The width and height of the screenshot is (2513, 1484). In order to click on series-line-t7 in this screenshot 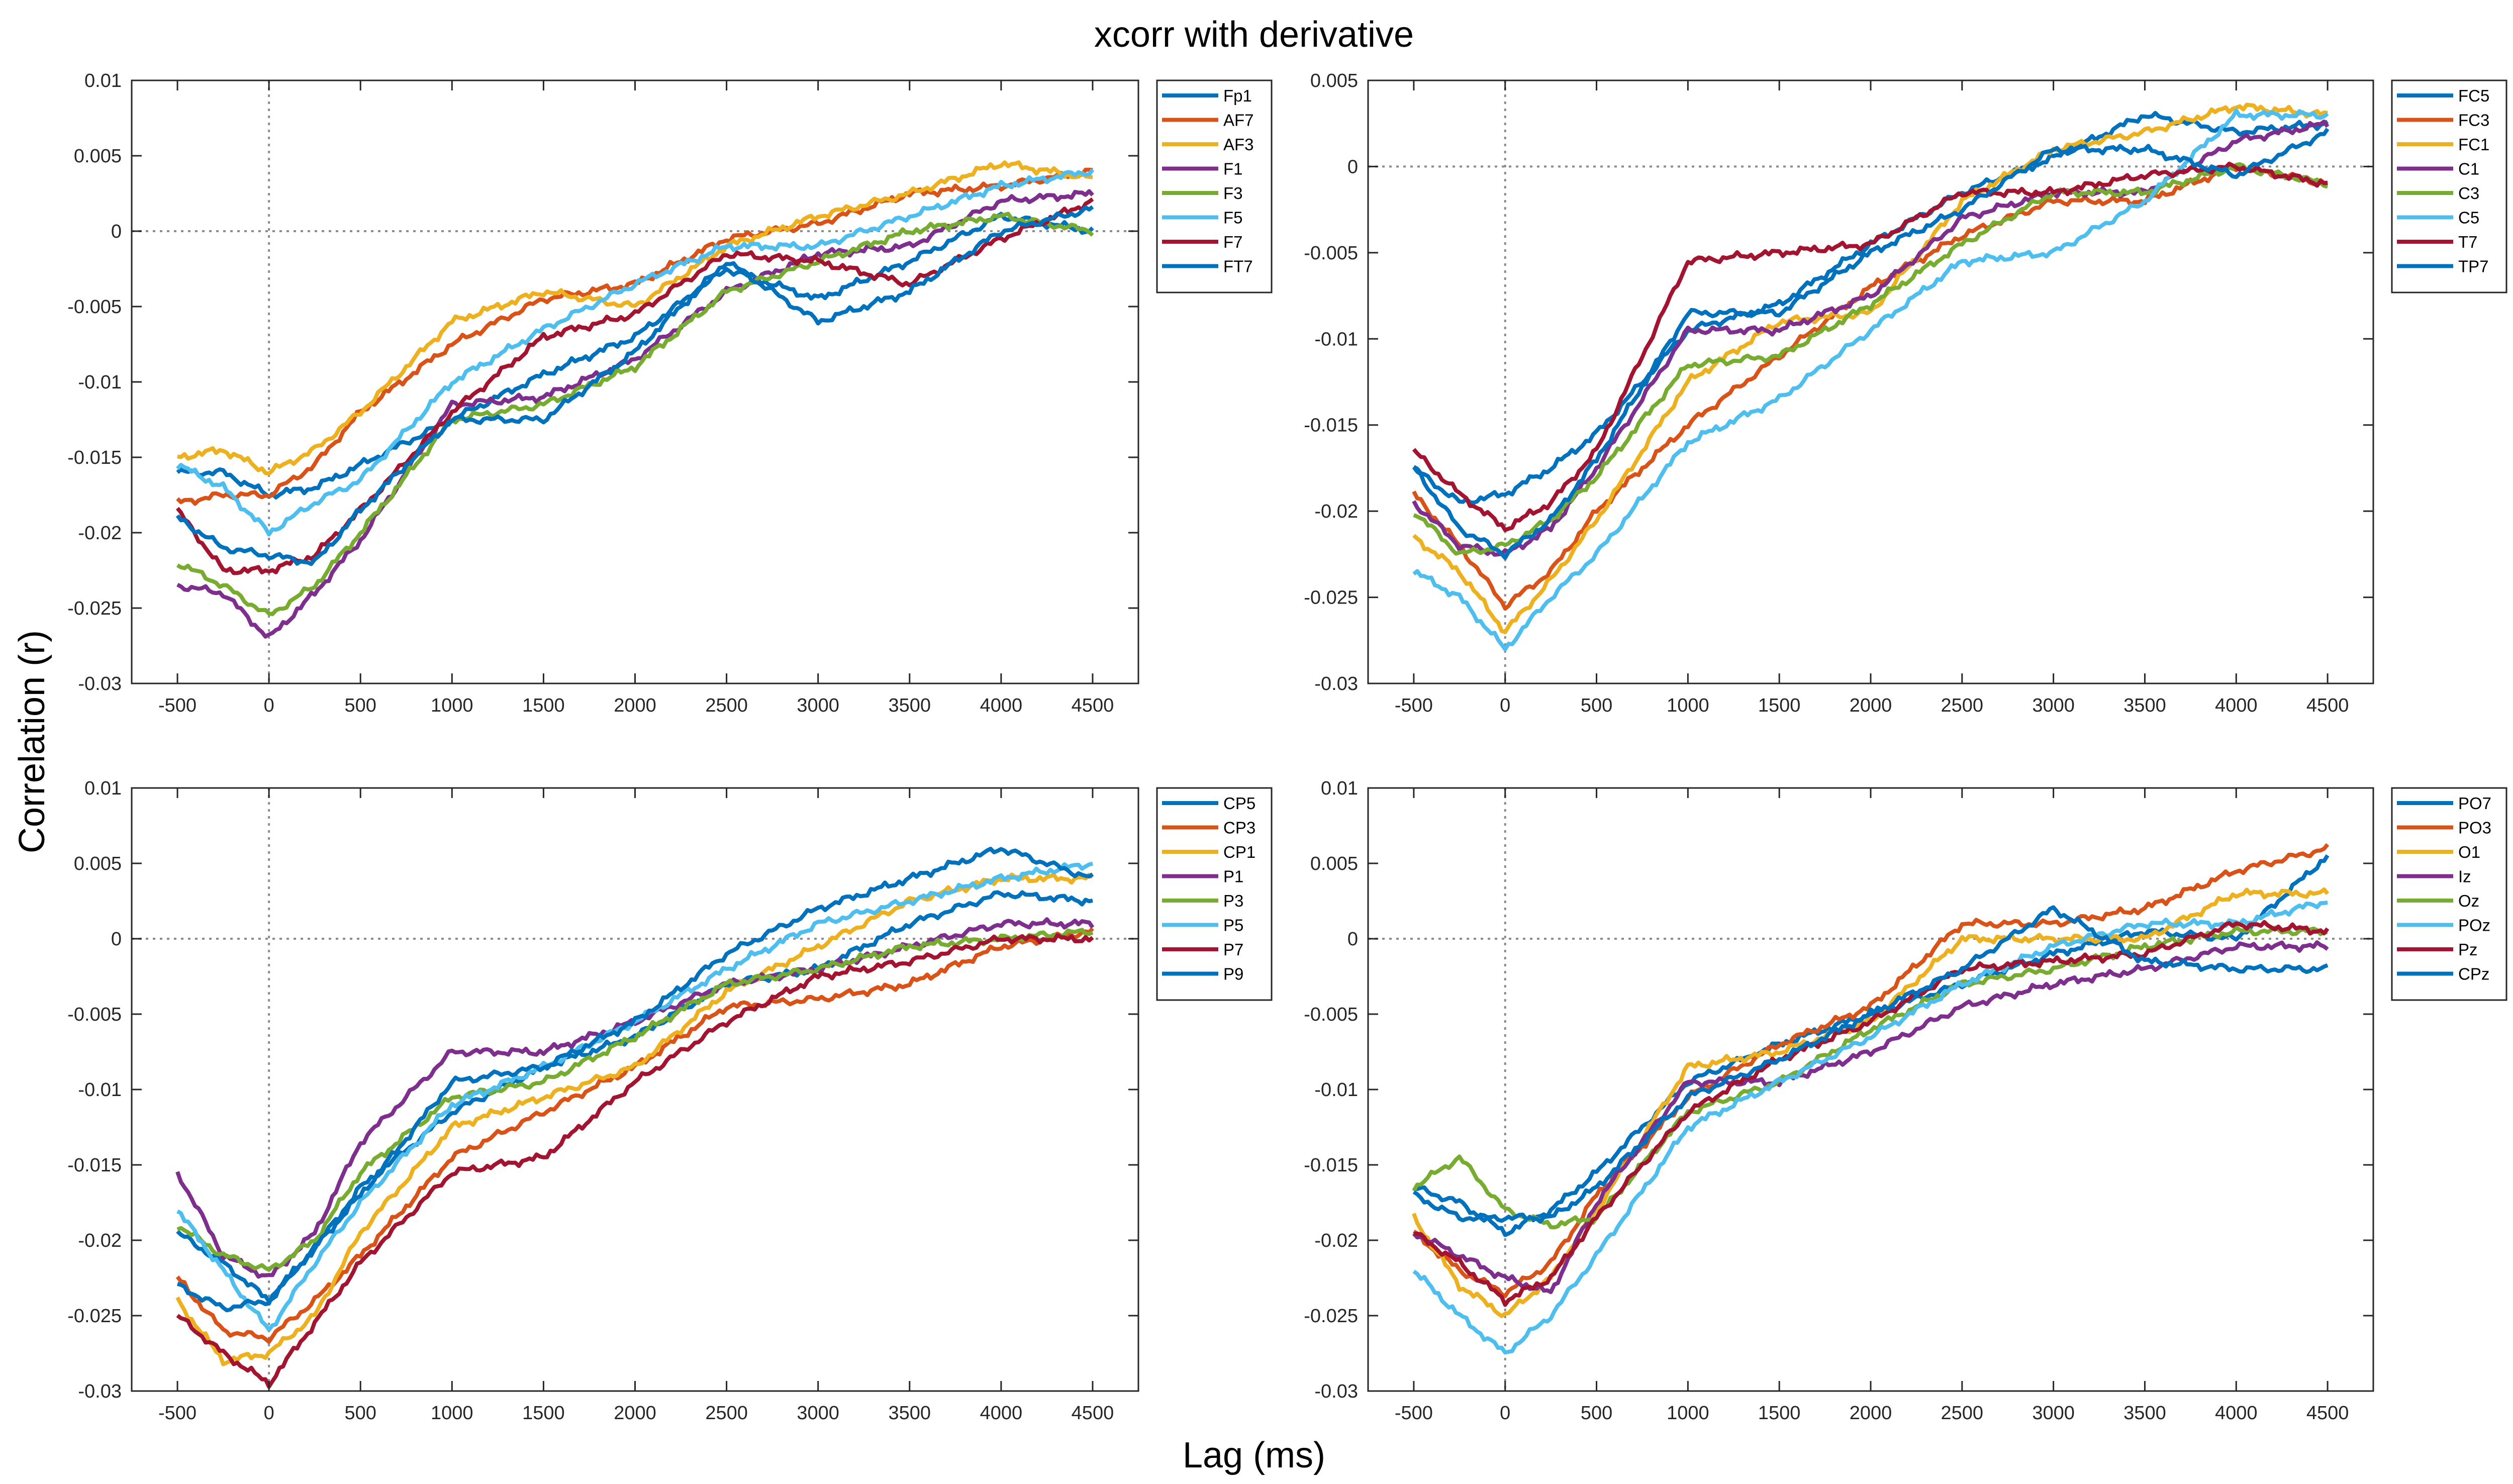, I will do `click(1870, 346)`.